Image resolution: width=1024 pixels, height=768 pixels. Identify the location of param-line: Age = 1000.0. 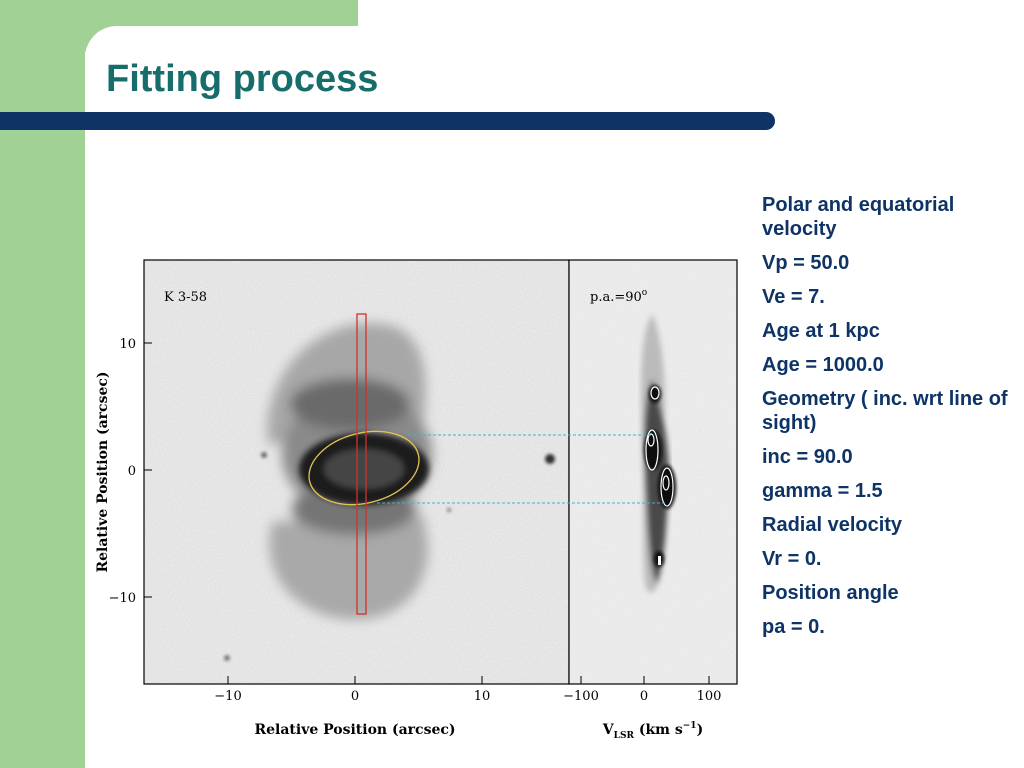
(823, 365).